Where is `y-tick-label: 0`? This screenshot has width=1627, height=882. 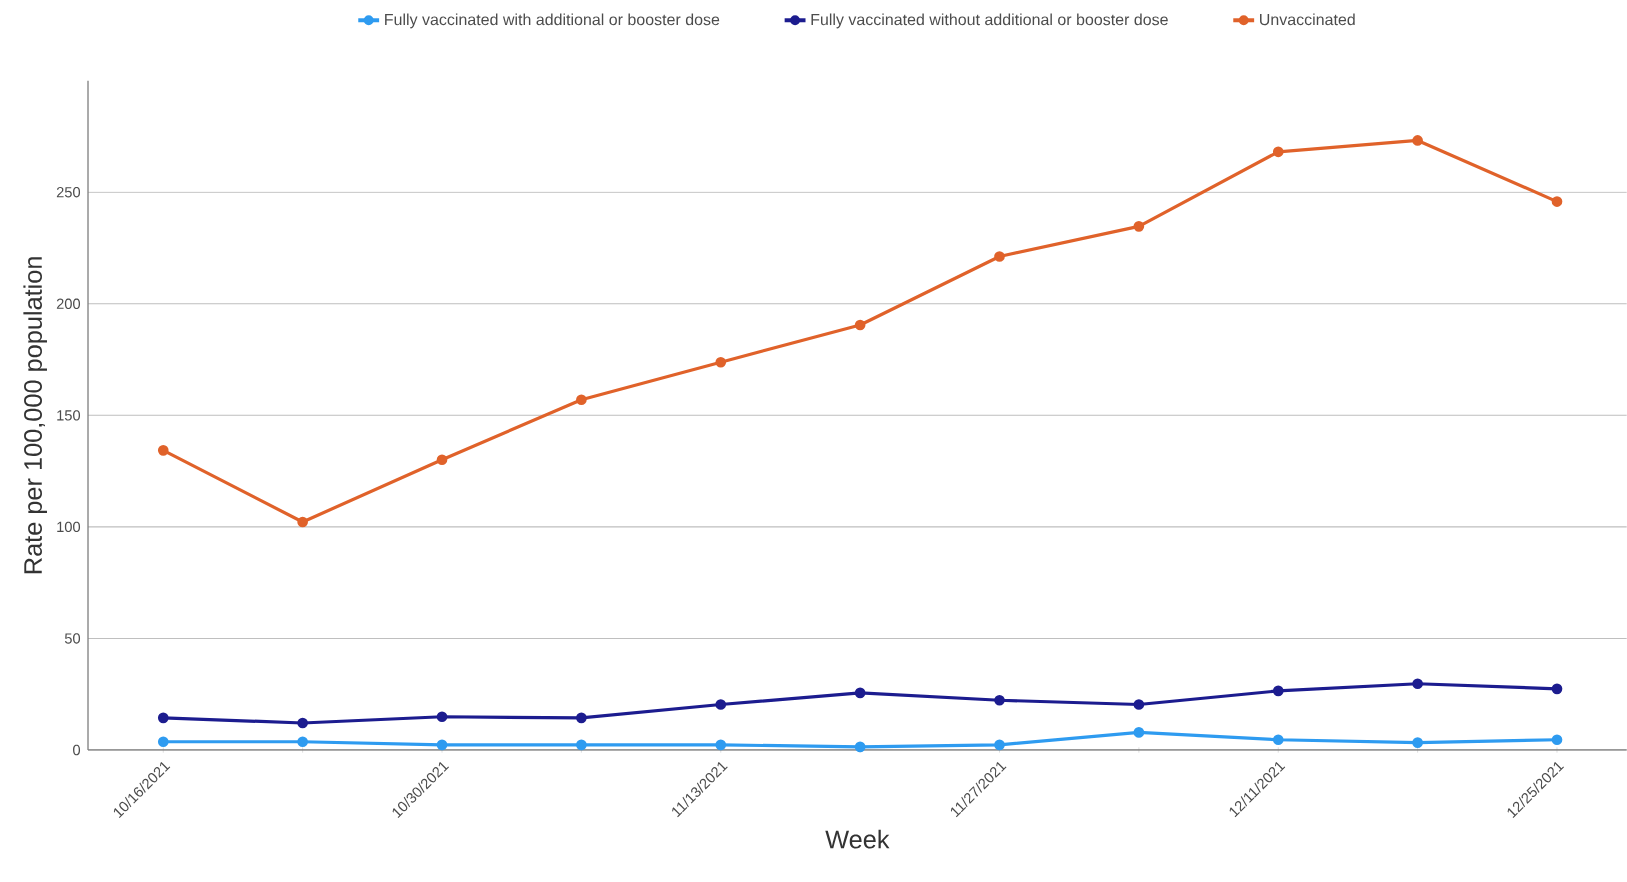
y-tick-label: 0 is located at coordinates (77, 750).